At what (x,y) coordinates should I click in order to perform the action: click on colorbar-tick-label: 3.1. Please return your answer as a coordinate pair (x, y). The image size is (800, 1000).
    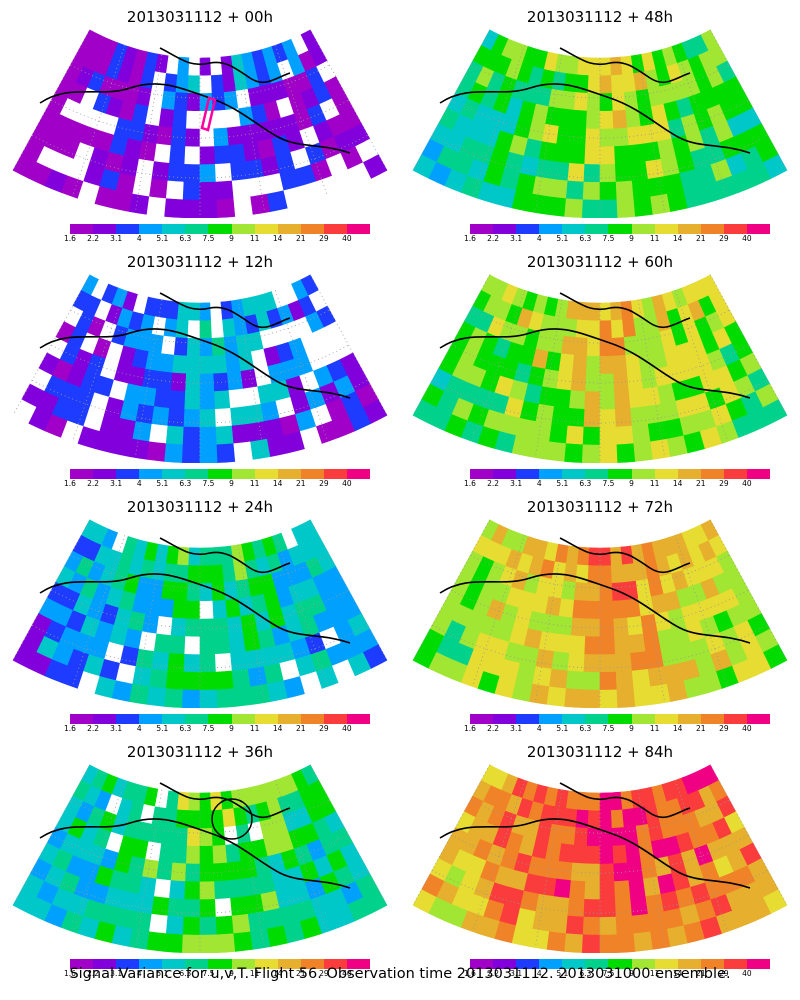
    Looking at the image, I should click on (116, 728).